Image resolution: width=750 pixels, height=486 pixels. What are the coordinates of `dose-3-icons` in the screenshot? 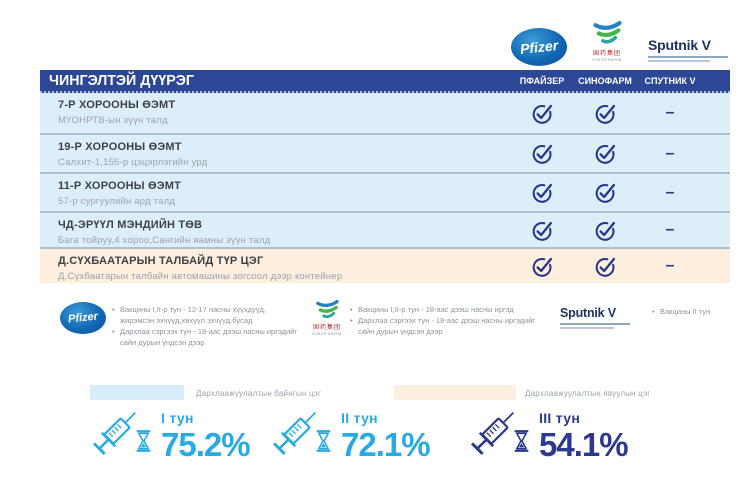 It's located at (500, 434).